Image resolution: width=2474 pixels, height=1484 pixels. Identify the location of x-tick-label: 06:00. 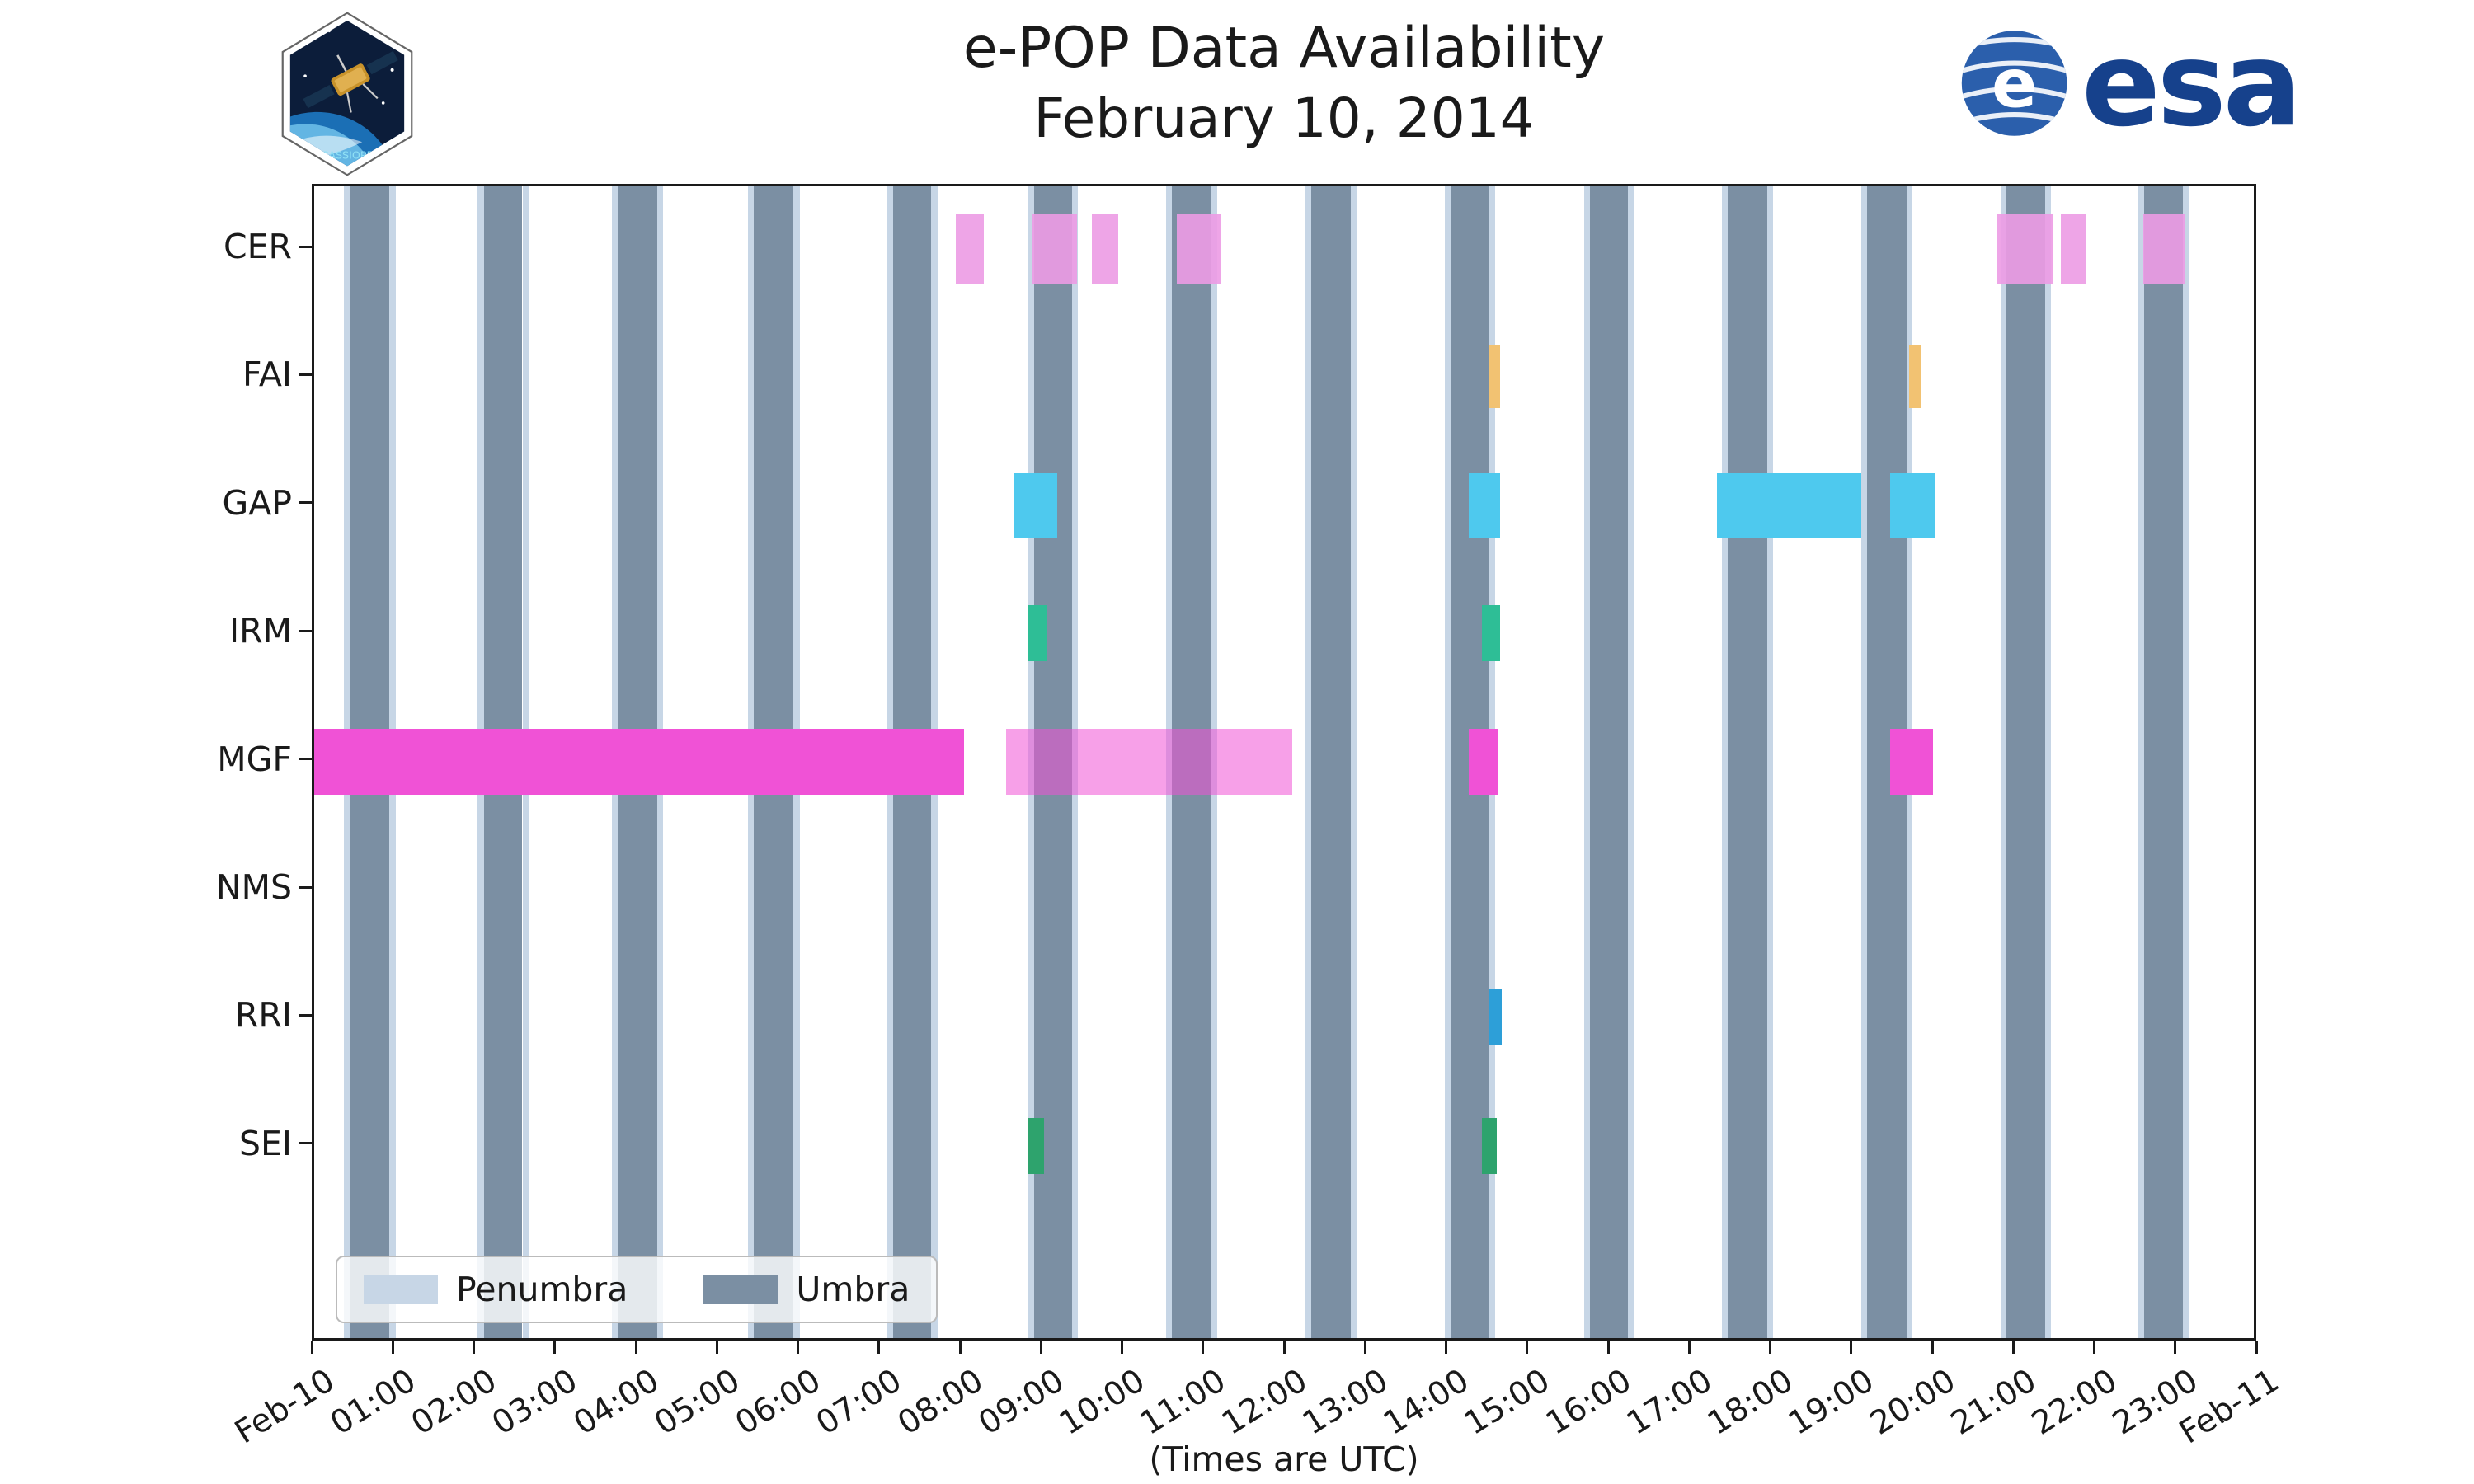
(778, 1402).